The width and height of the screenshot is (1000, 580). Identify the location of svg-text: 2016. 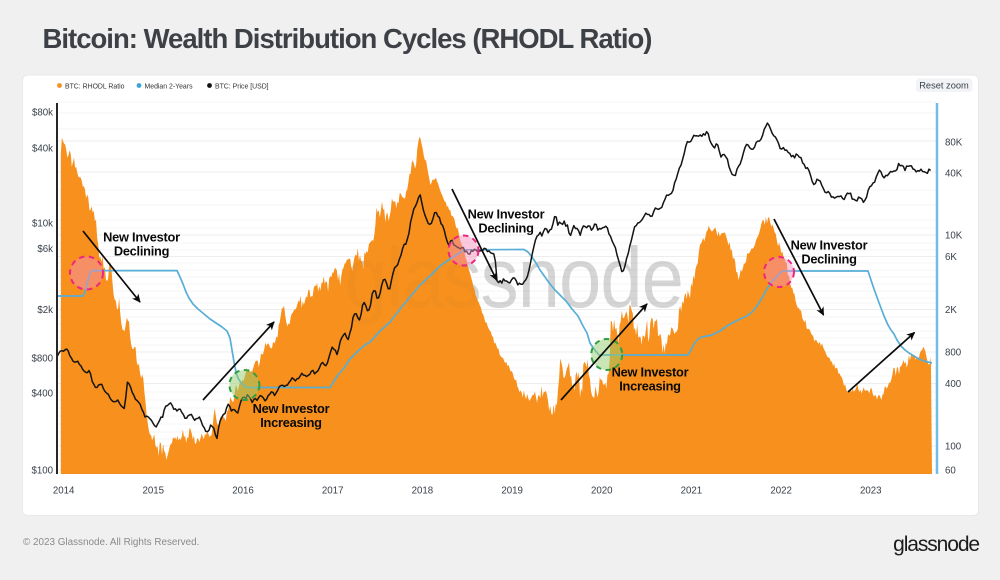
(243, 491).